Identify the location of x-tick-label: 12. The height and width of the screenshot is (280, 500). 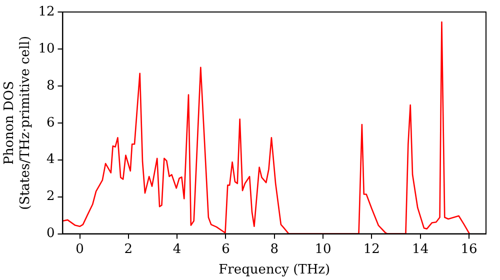
(371, 249).